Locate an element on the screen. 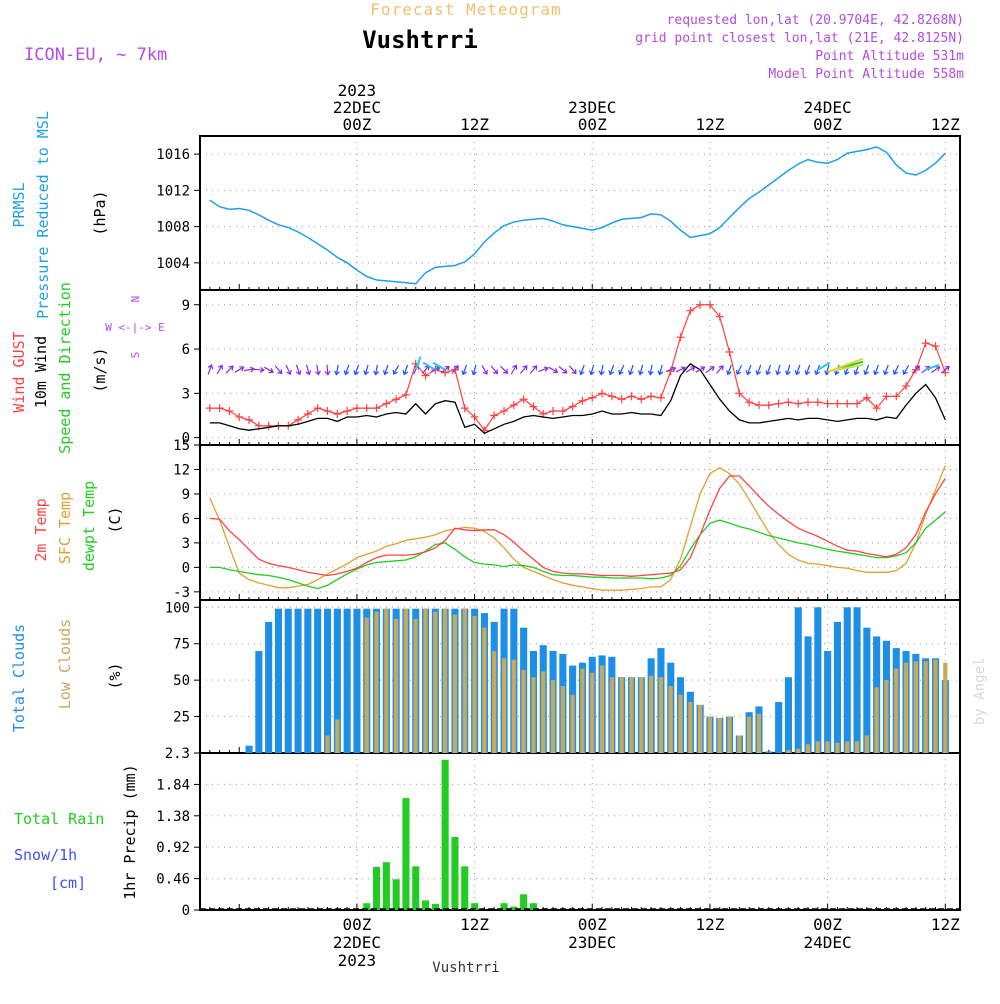 The image size is (1000, 1004). y-tick-label: 50 is located at coordinates (181, 681).